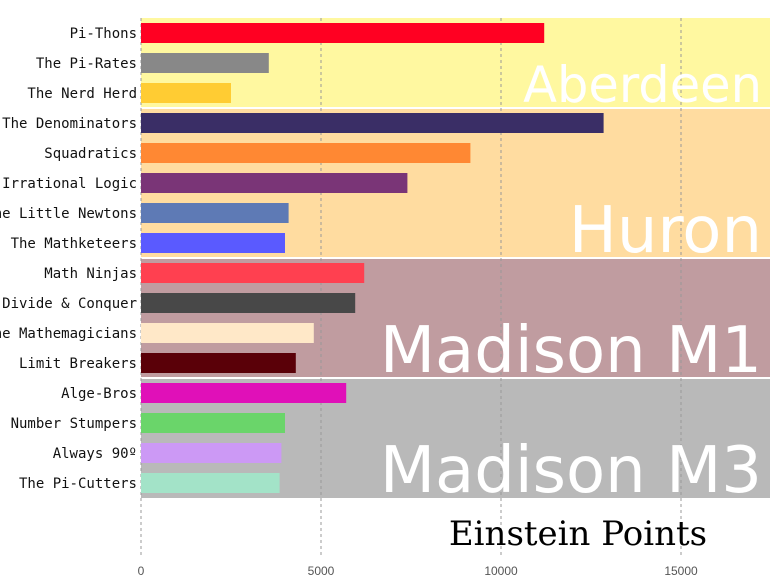  I want to click on category-label: Alge-Bros, so click(99, 394).